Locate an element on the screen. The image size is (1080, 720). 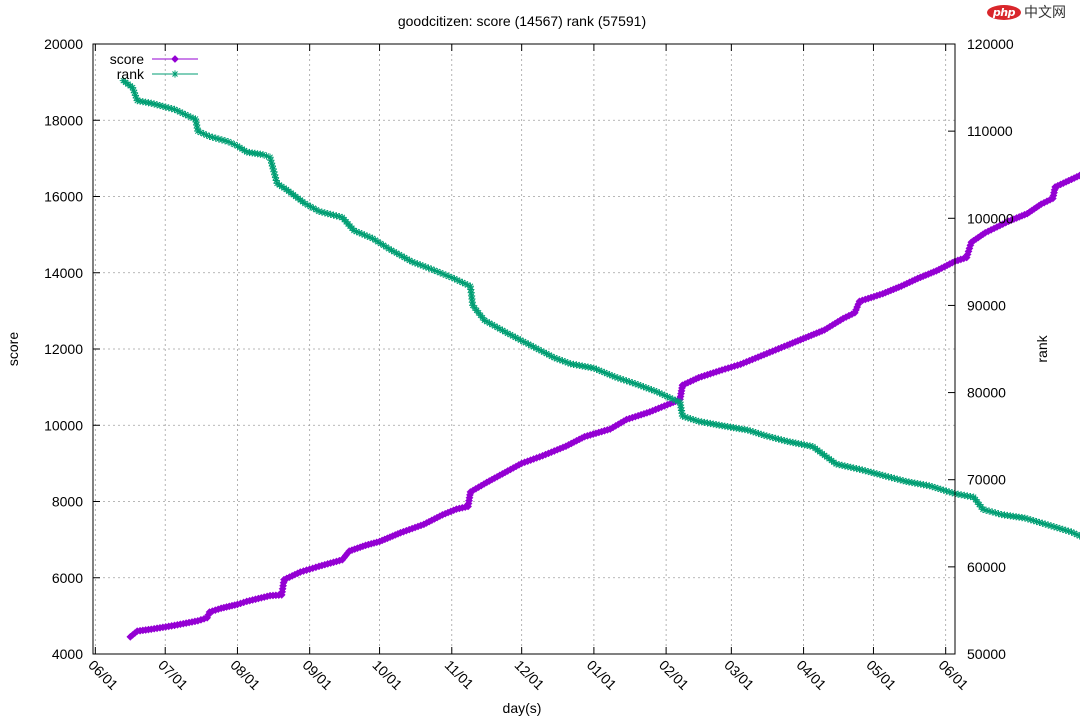
y2-tick-label: 110000 is located at coordinates (990, 131).